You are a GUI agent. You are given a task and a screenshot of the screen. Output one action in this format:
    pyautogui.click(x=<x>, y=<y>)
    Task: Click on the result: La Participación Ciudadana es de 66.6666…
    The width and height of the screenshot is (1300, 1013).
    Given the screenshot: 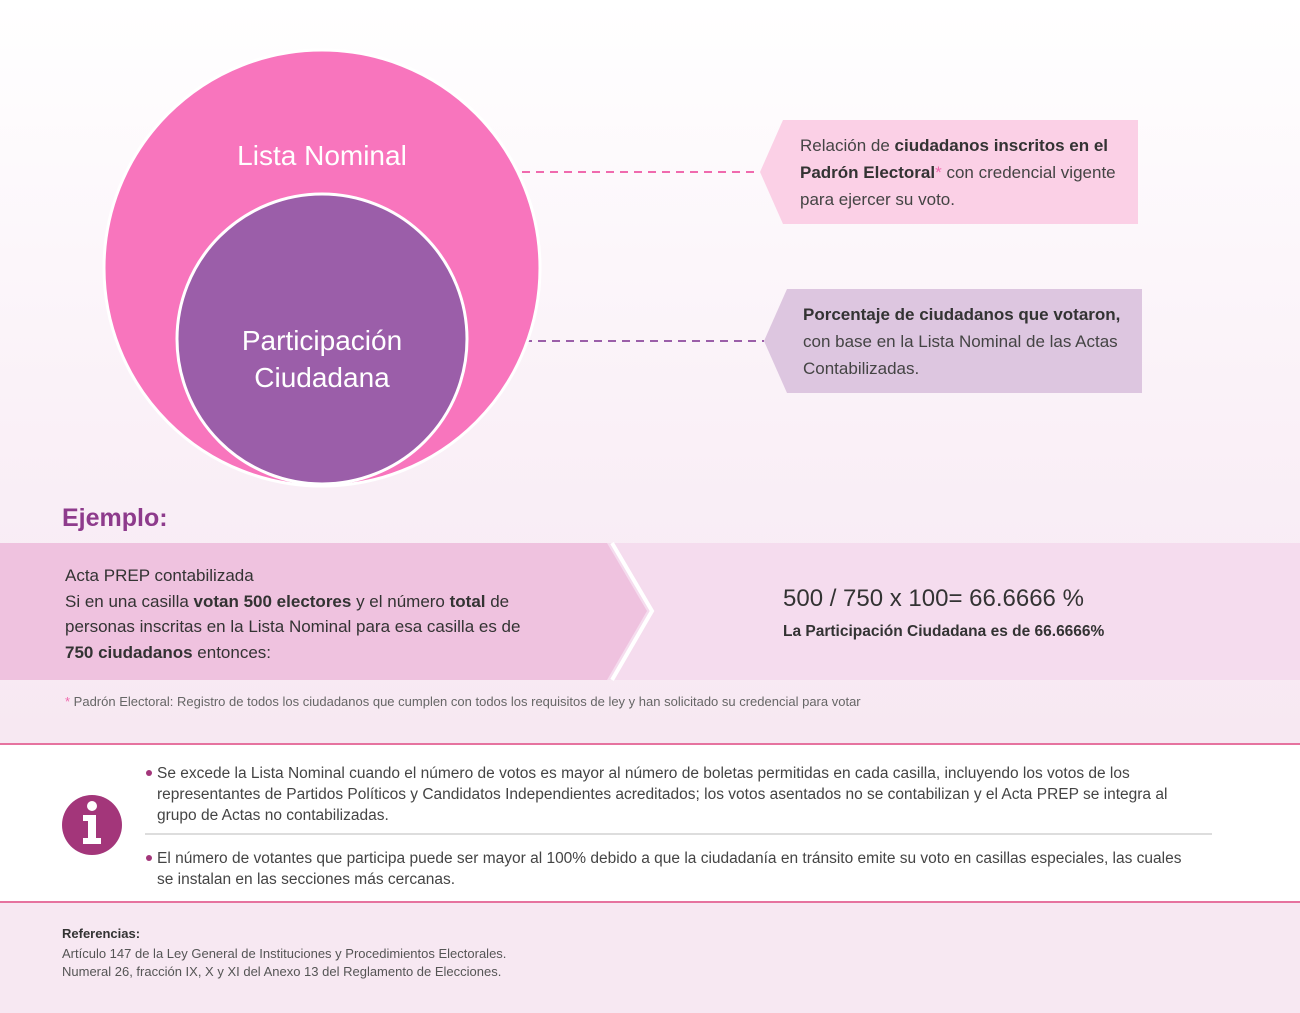 What is the action you would take?
    pyautogui.click(x=944, y=631)
    